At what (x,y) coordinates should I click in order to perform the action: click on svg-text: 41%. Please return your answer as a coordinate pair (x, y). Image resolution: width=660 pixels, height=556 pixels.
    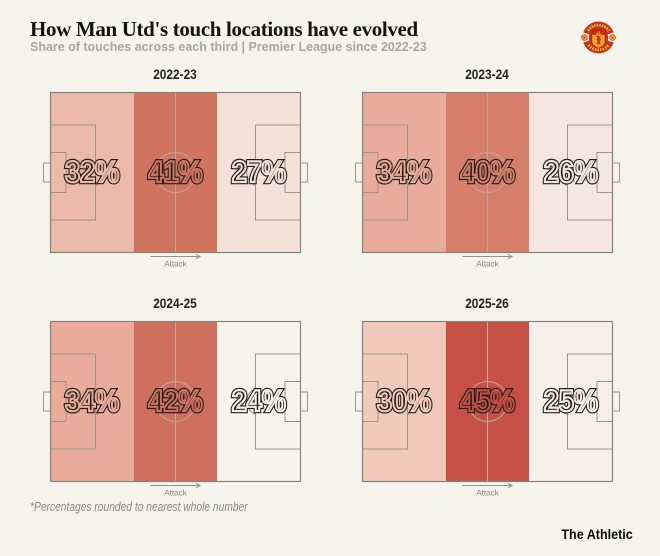
    Looking at the image, I should click on (176, 172).